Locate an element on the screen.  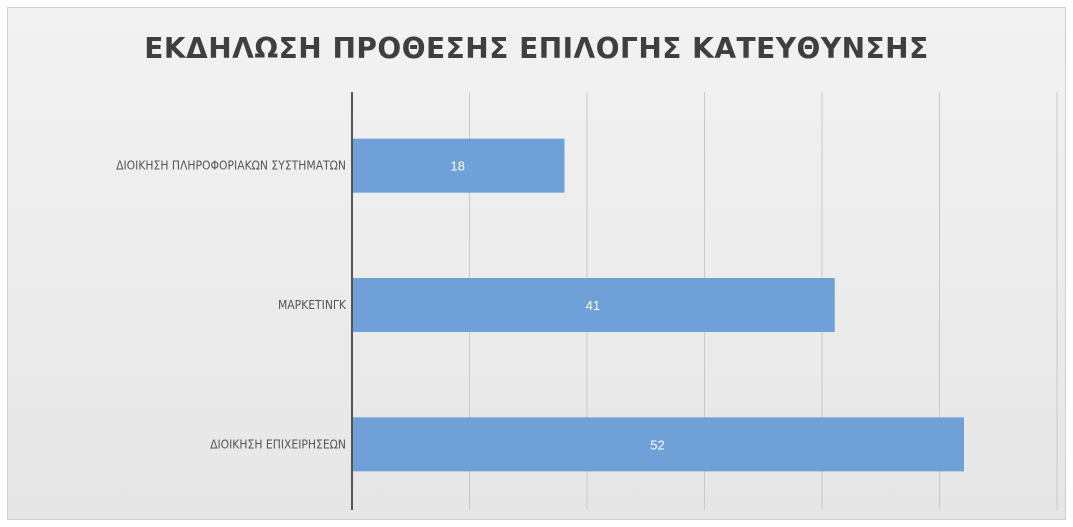
category-label: ΔΙΟΙΚΗΣΗ ΠΛΗΡΟΦΟΡΙΑΚΩΝ ΣΥΣΤΗΜΑΤΩΝ is located at coordinates (231, 166).